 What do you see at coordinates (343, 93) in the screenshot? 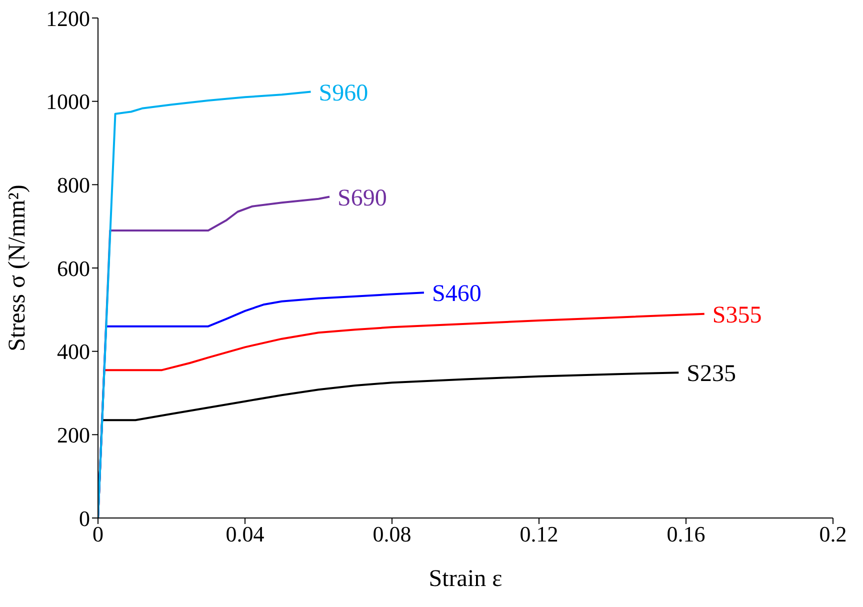
I see `series-label: S960` at bounding box center [343, 93].